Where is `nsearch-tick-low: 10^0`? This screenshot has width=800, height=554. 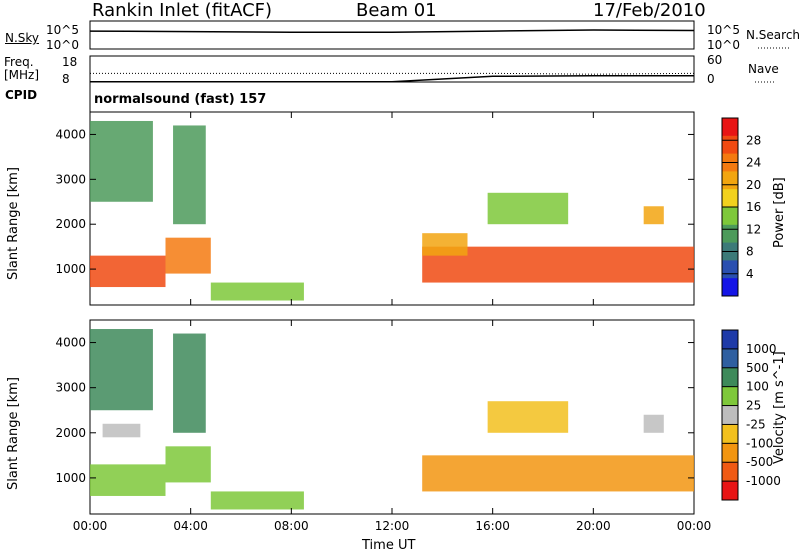 nsearch-tick-low: 10^0 is located at coordinates (723, 45).